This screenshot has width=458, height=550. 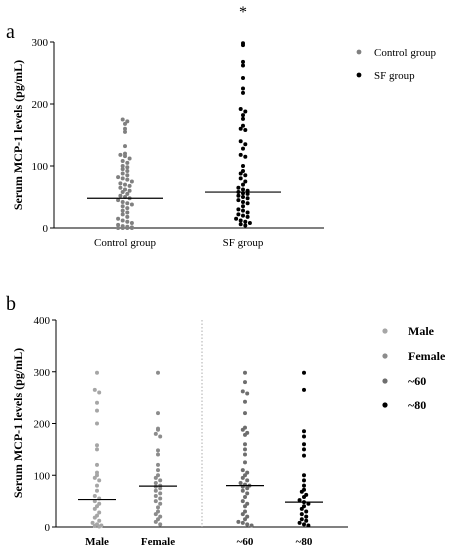 What do you see at coordinates (417, 381) in the screenshot?
I see `legend-label-60: ~60` at bounding box center [417, 381].